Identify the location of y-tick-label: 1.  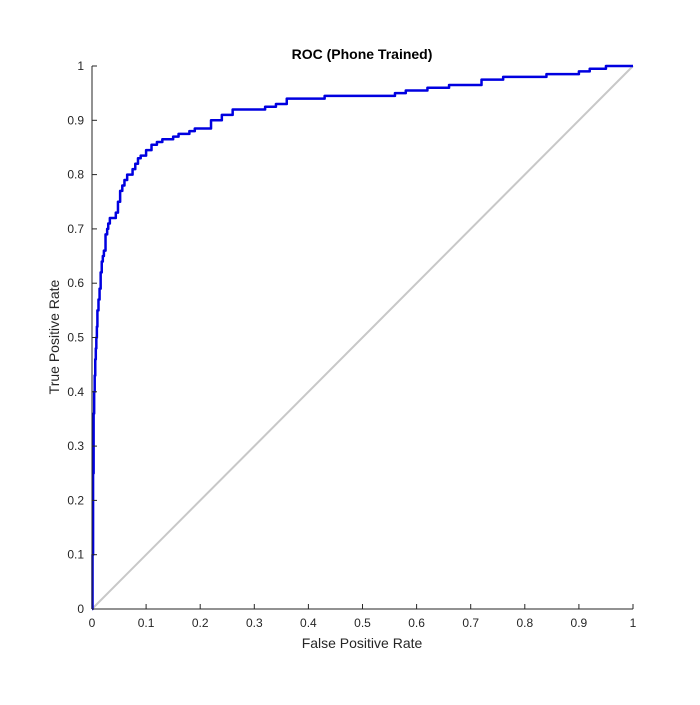
(80, 66).